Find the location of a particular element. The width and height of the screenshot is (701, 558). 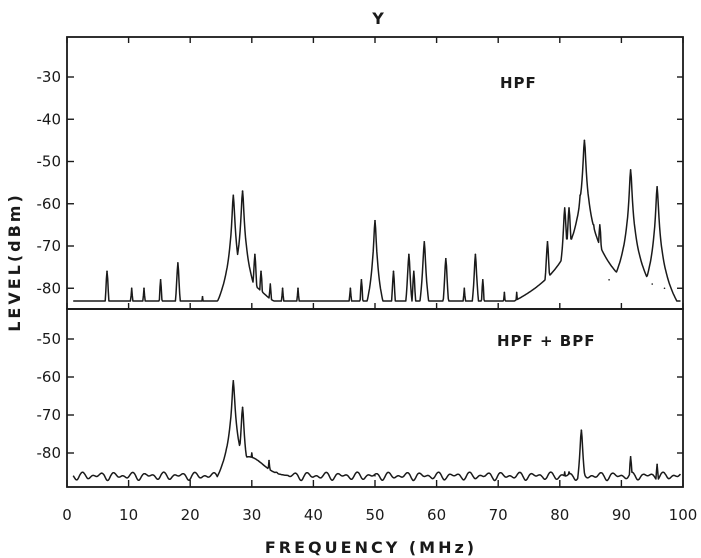

x-tick-label: 50 is located at coordinates (374, 515).